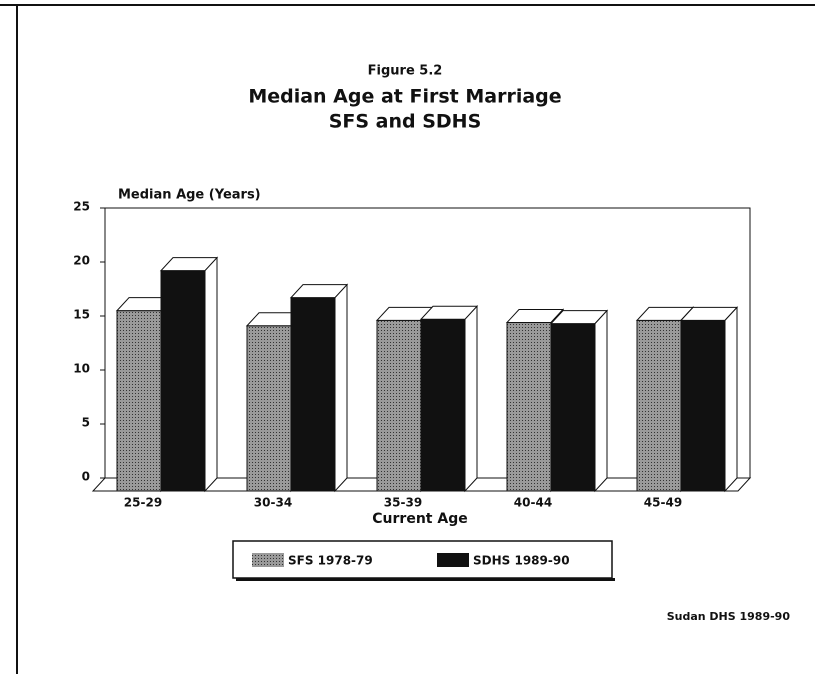 The width and height of the screenshot is (815, 678). I want to click on supertitle: Figure 5.2, so click(405, 71).